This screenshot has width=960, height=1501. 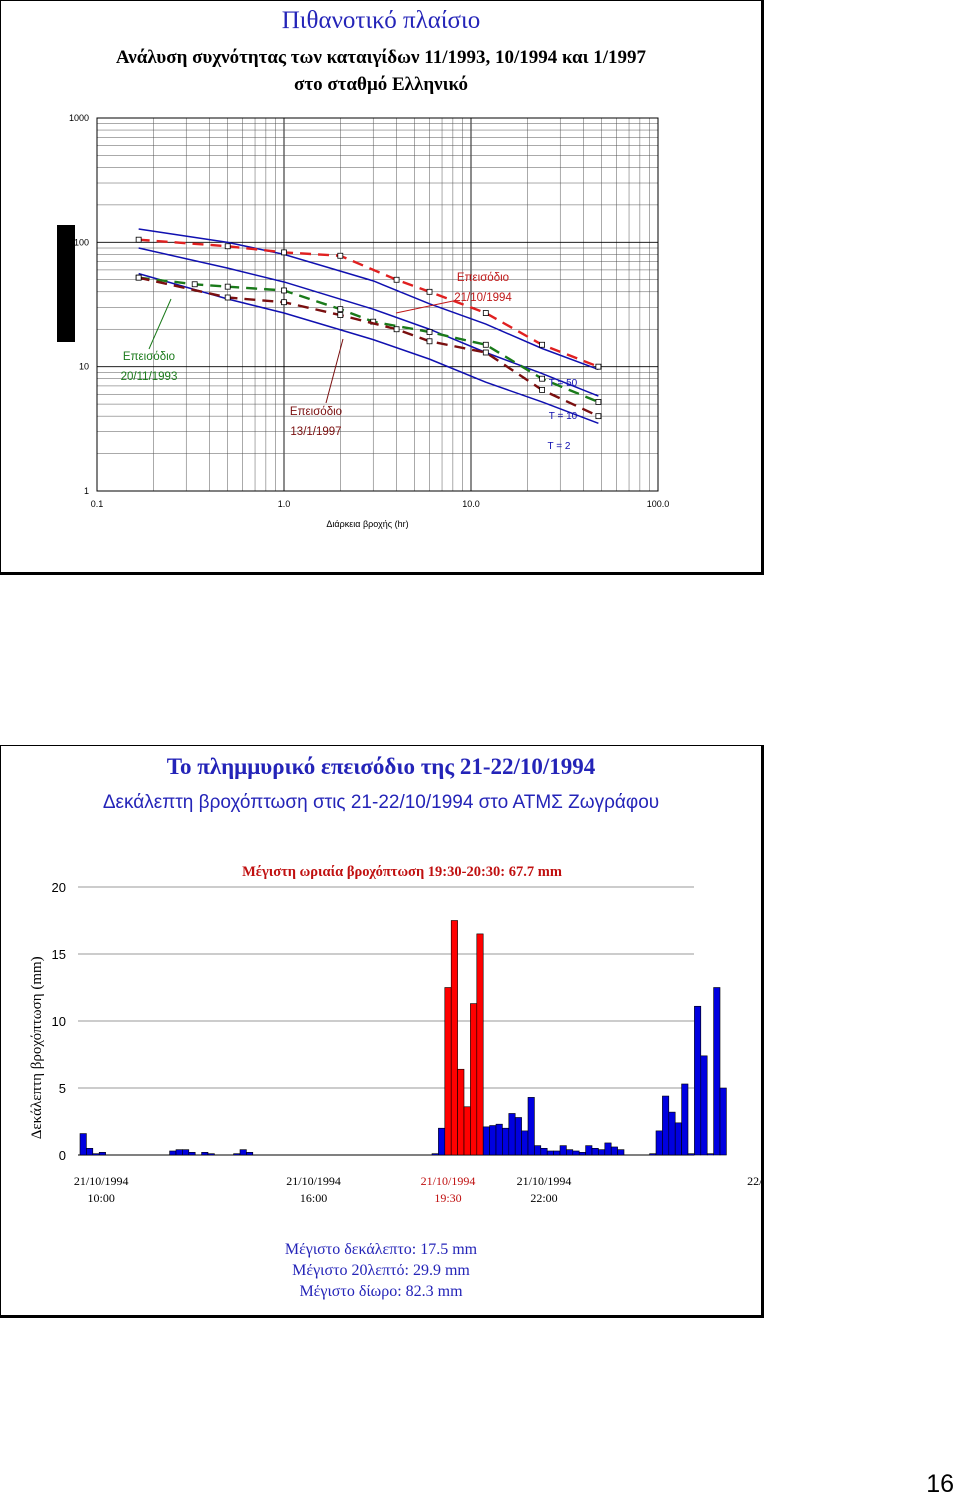 What do you see at coordinates (563, 416) in the screenshot?
I see `annotation-label-4: T = 10` at bounding box center [563, 416].